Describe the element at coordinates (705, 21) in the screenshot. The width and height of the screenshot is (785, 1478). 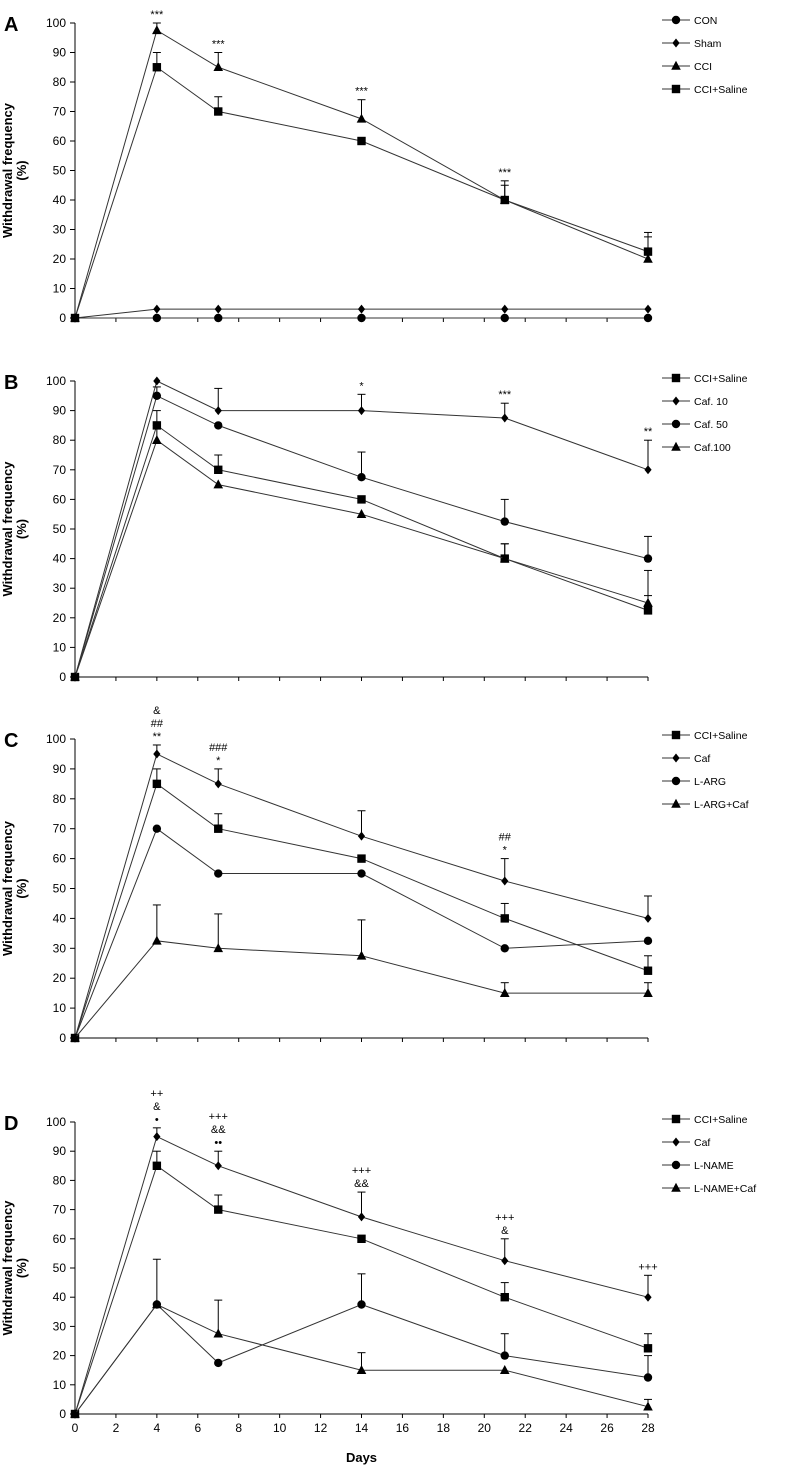
I see `legend-label: CON` at that location.